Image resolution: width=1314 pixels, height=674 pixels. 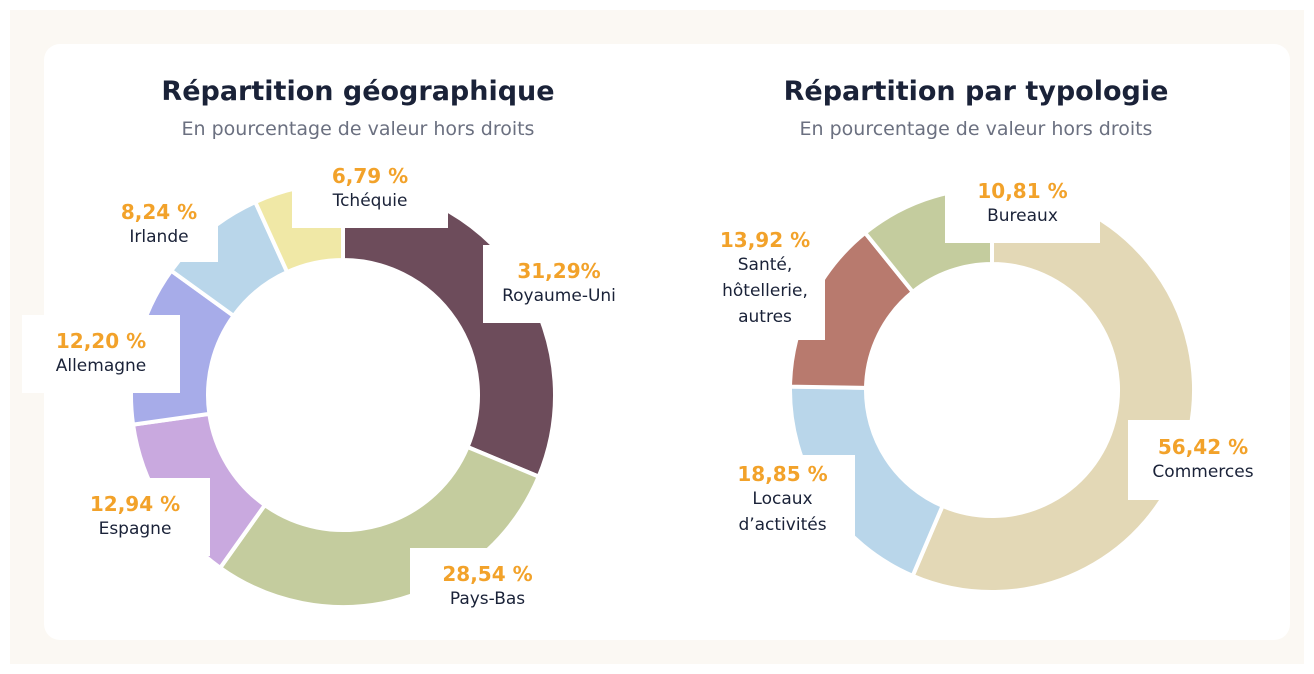 What do you see at coordinates (782, 474) in the screenshot?
I see `value-label: 18,85 %` at bounding box center [782, 474].